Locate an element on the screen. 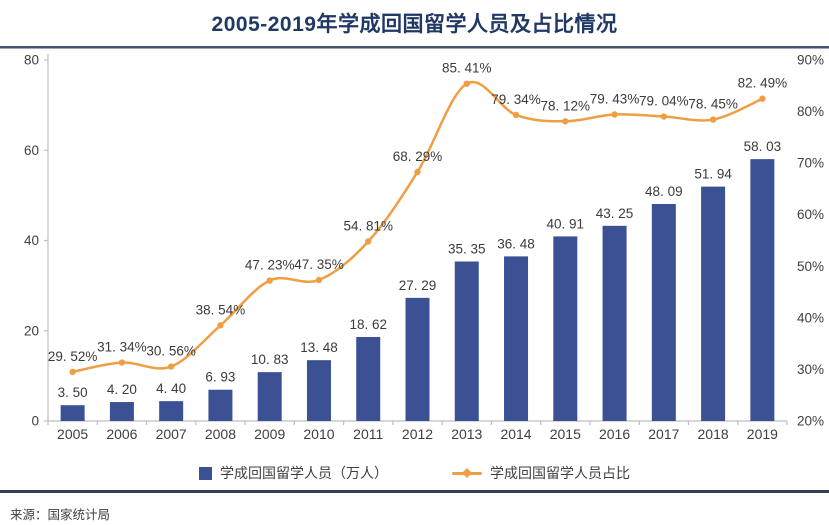 This screenshot has width=829, height=525. legend-line-label: 学成回国留学人员占比 is located at coordinates (560, 473).